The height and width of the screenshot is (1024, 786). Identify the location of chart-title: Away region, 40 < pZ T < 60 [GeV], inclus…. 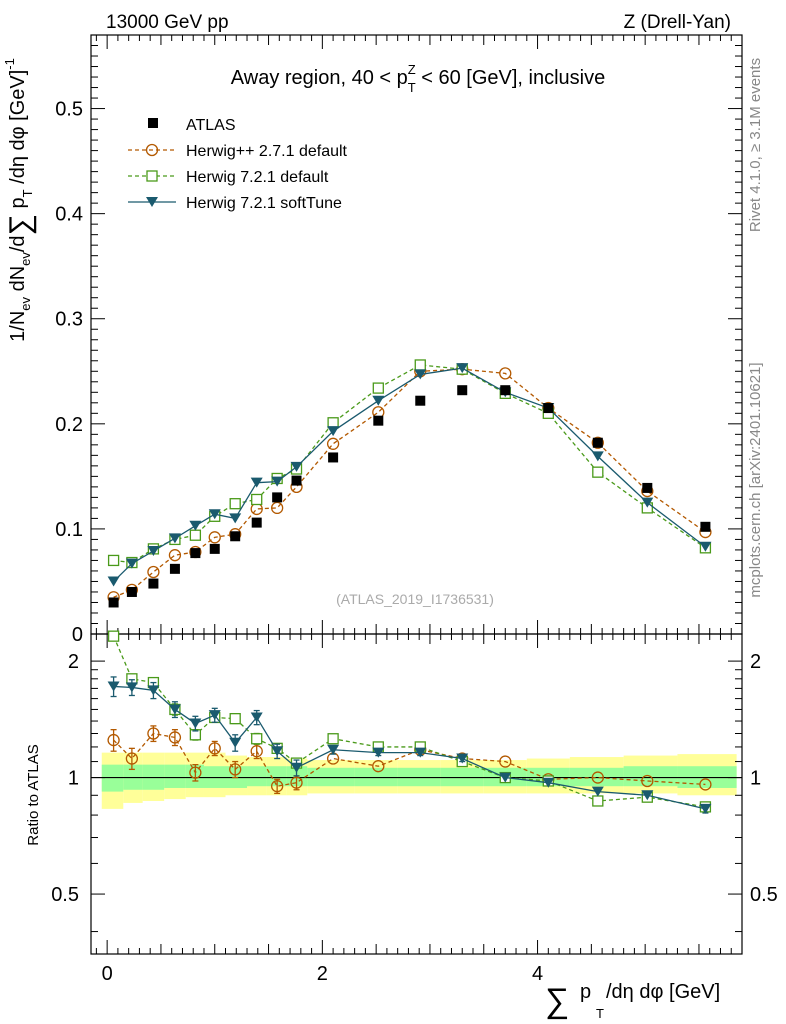
(418, 78).